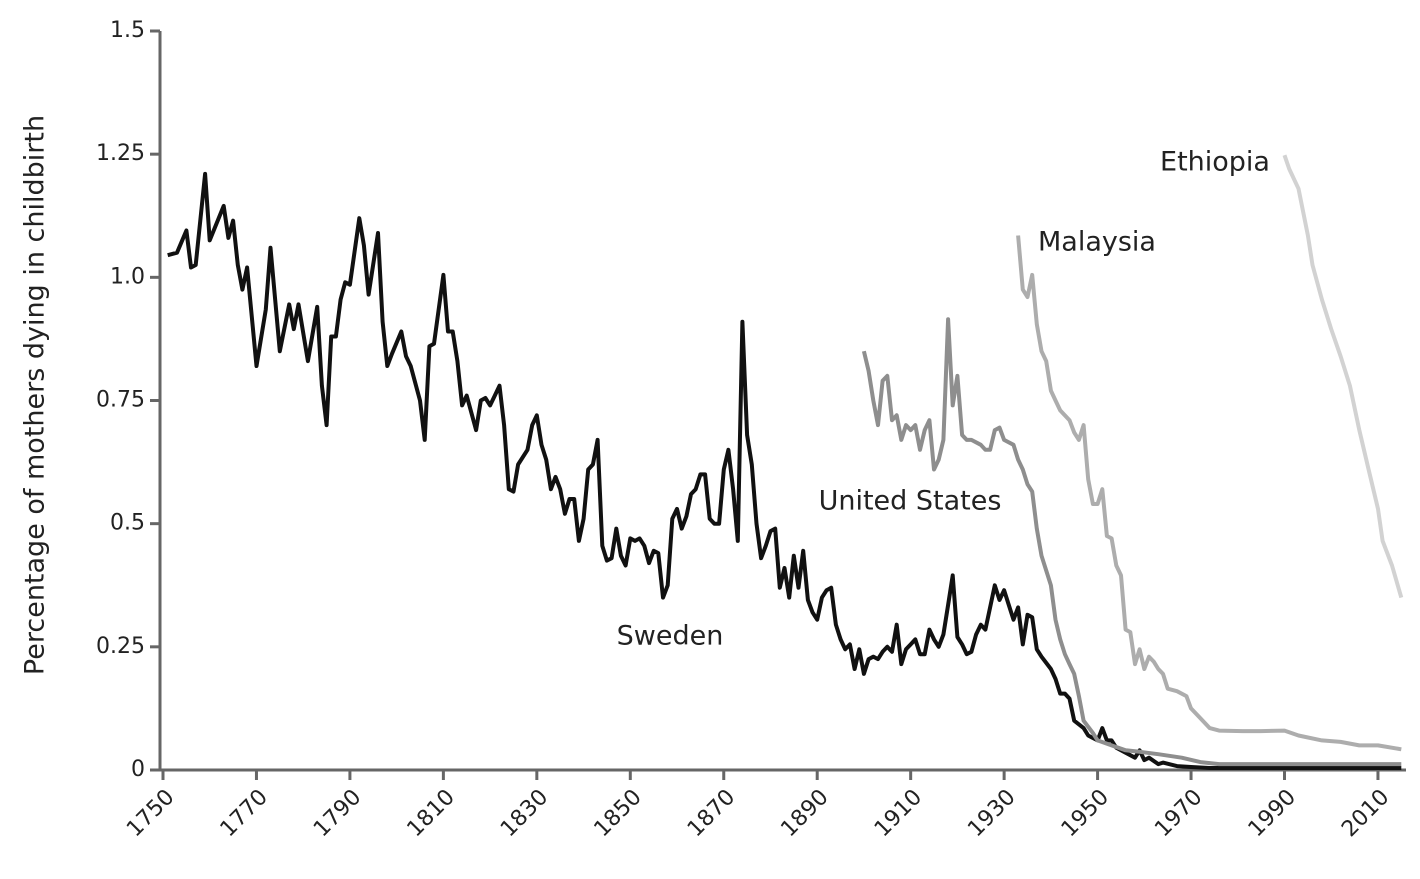 Image resolution: width=1420 pixels, height=879 pixels. What do you see at coordinates (1343, 376) in the screenshot?
I see `series-line` at bounding box center [1343, 376].